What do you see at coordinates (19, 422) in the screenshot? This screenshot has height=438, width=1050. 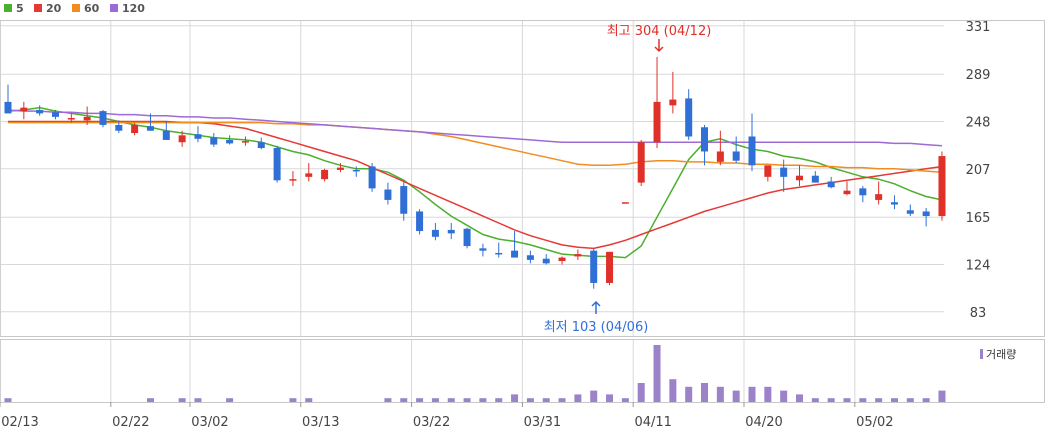 I see `x-tick-label-0: 02/13` at bounding box center [19, 422].